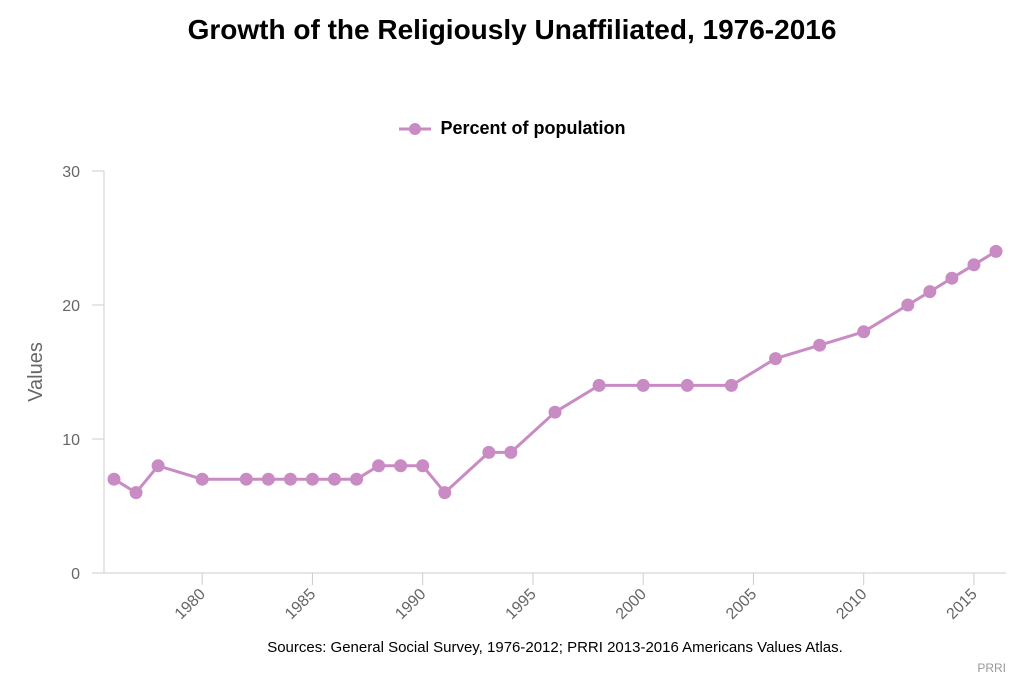 The height and width of the screenshot is (683, 1024). Describe the element at coordinates (415, 128) in the screenshot. I see `legend-marker-icon` at that location.